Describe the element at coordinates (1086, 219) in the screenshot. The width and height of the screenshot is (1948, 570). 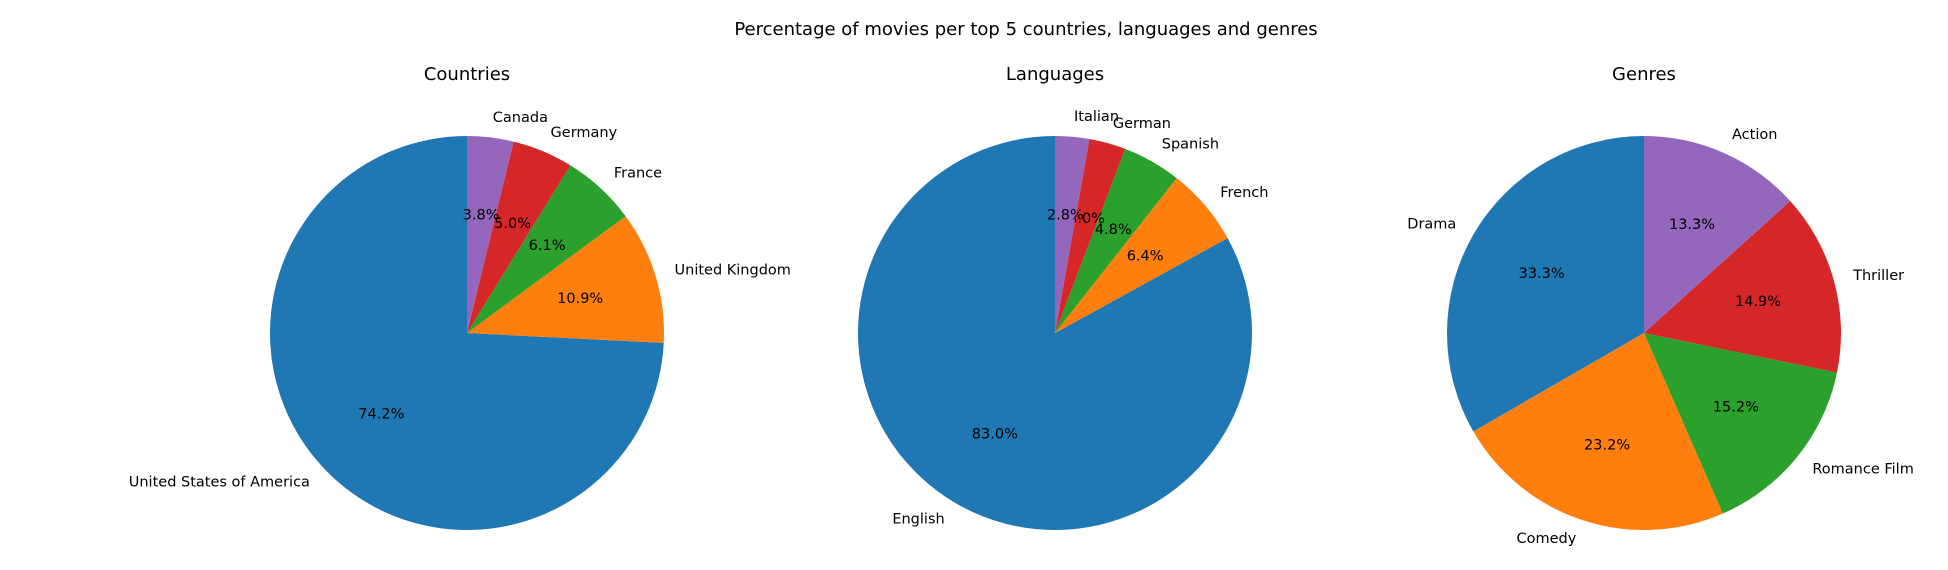
I see `pie-pct-german: 3.0%` at that location.